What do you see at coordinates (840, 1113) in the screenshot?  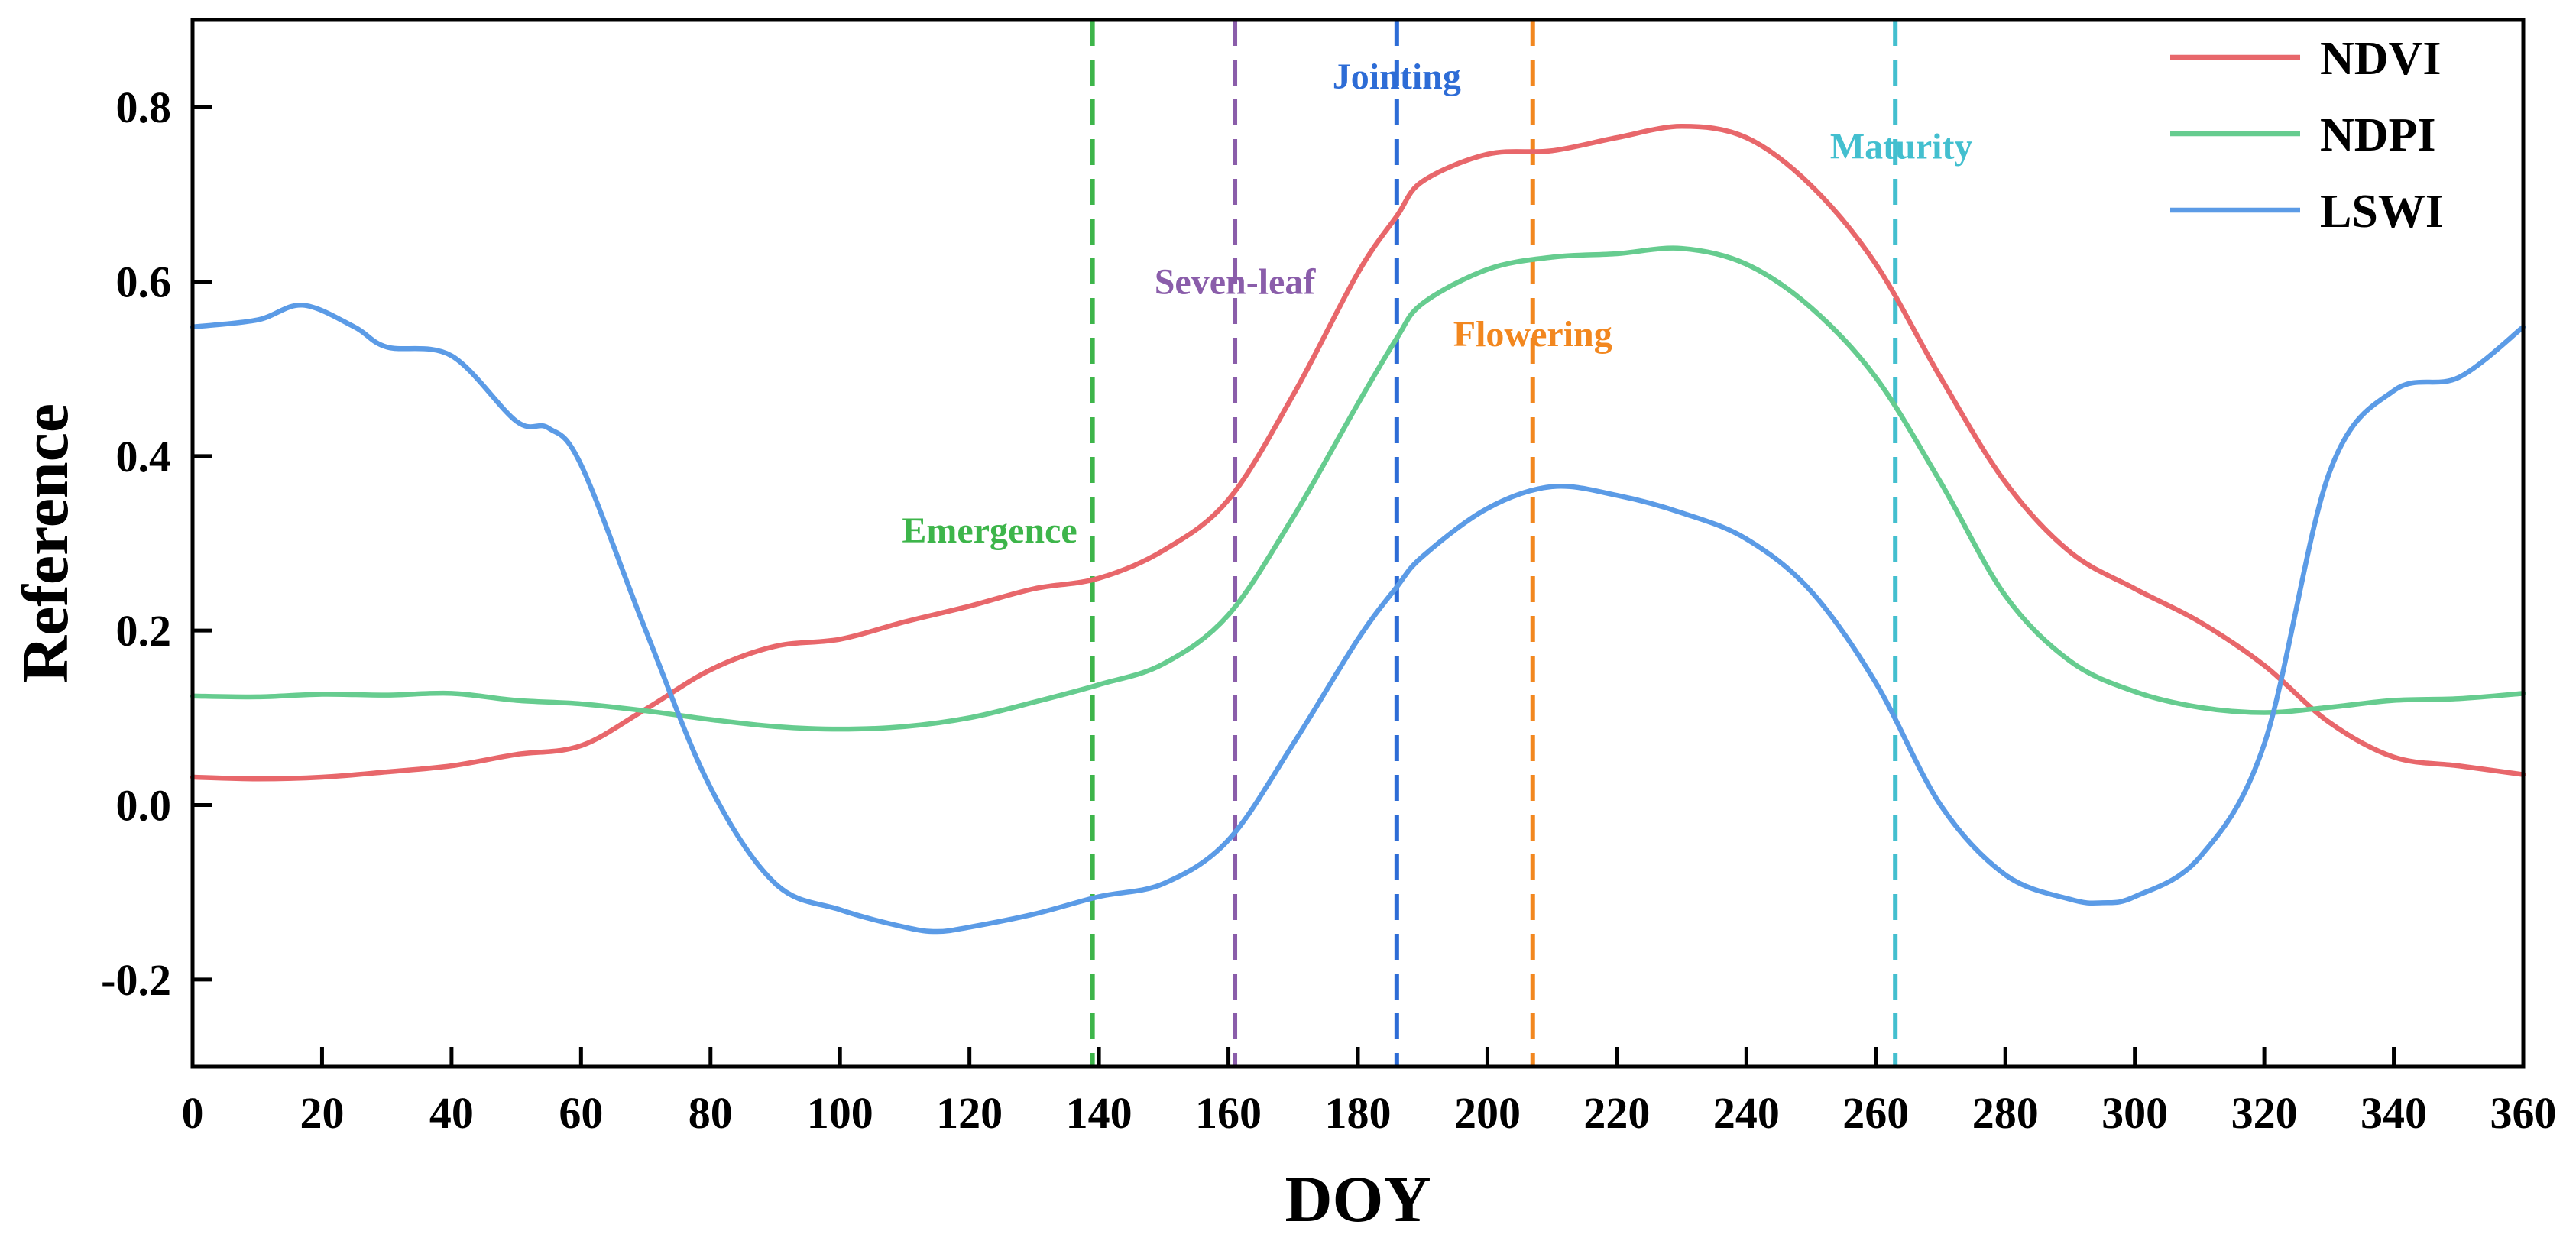 I see `x-tick-label: 100` at bounding box center [840, 1113].